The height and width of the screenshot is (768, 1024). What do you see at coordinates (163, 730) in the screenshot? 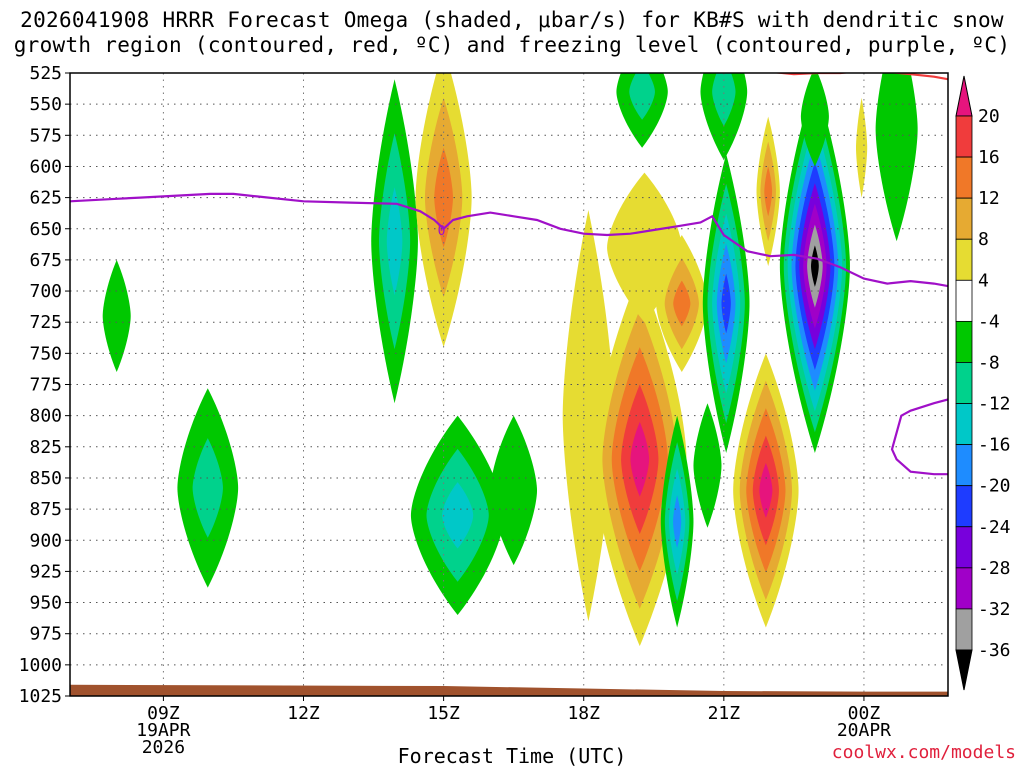
I see `x-tick-label: 19APR` at bounding box center [163, 730].